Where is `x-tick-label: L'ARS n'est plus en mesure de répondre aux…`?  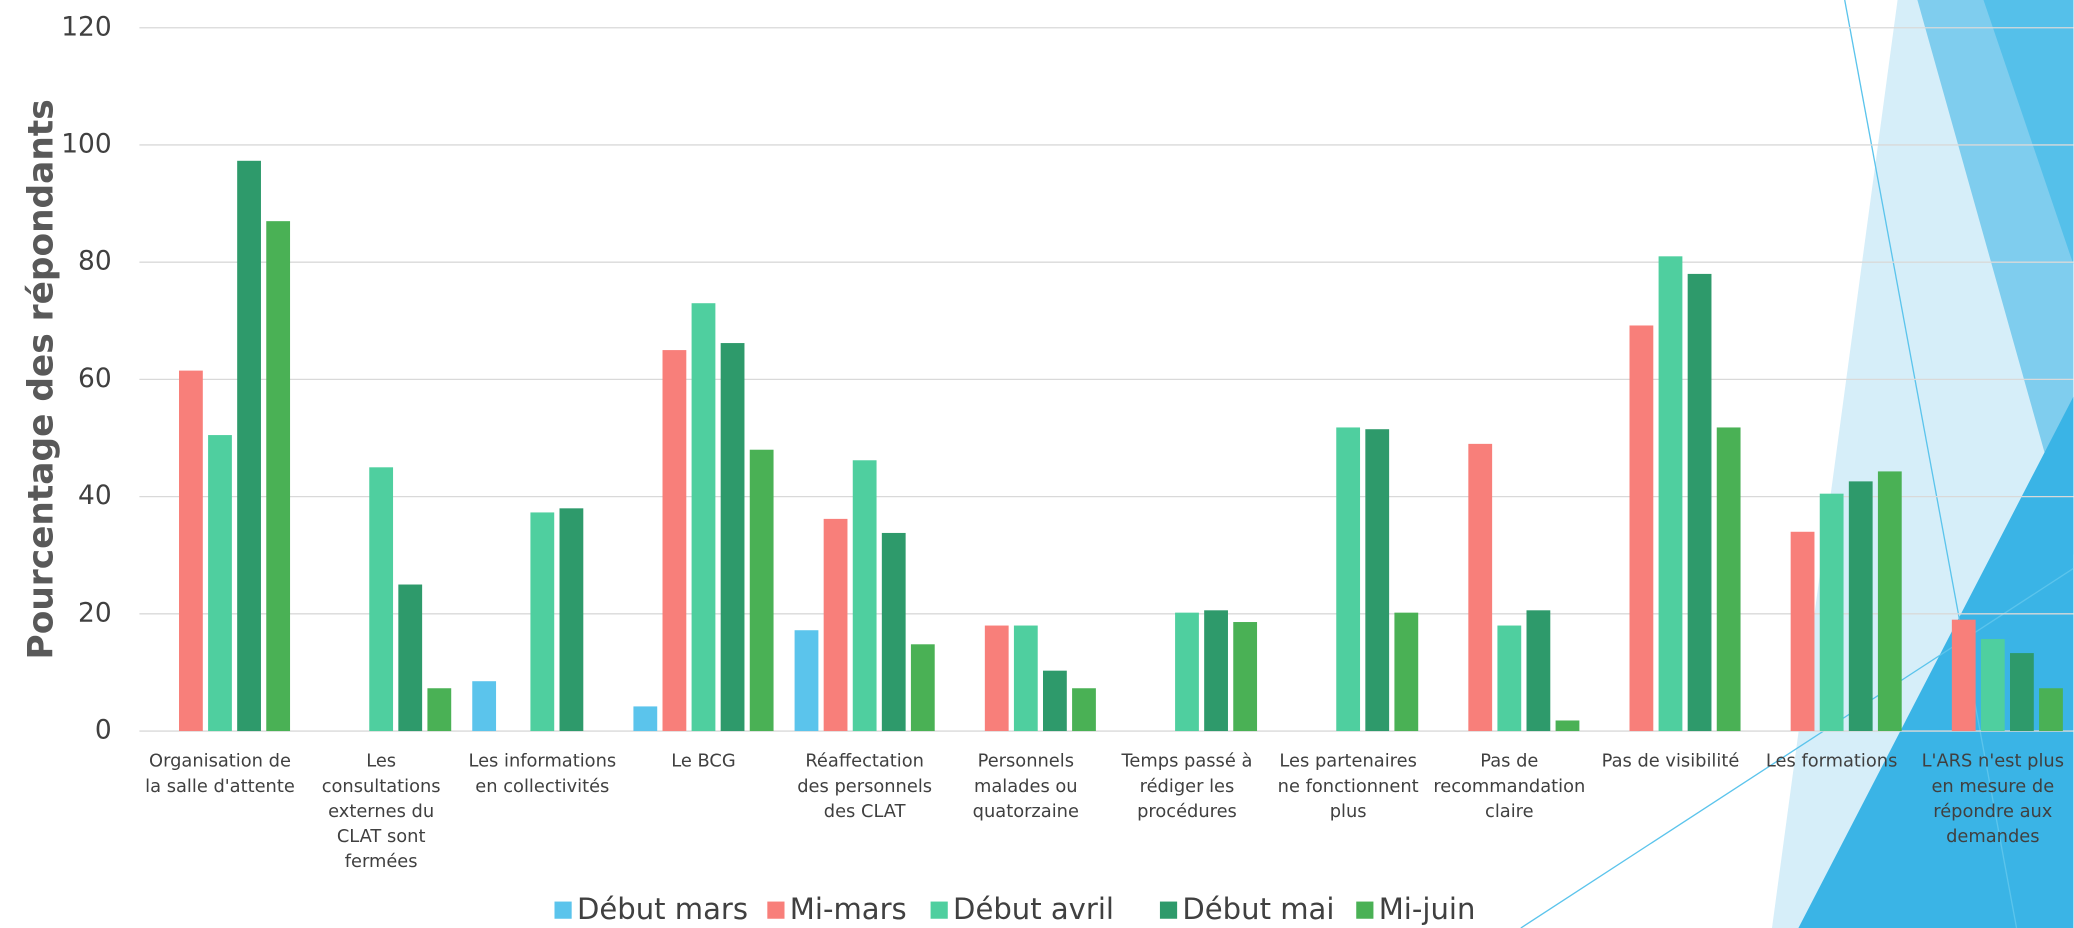 x-tick-label: L'ARS n'est plus en mesure de répondre aux… is located at coordinates (1993, 799).